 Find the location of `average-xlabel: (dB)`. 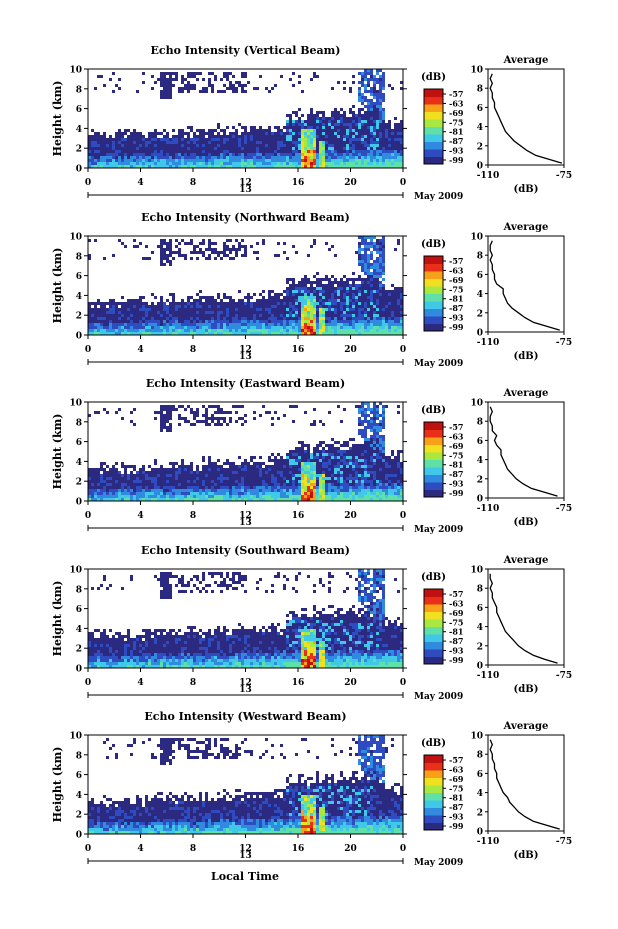

average-xlabel: (dB) is located at coordinates (526, 189).